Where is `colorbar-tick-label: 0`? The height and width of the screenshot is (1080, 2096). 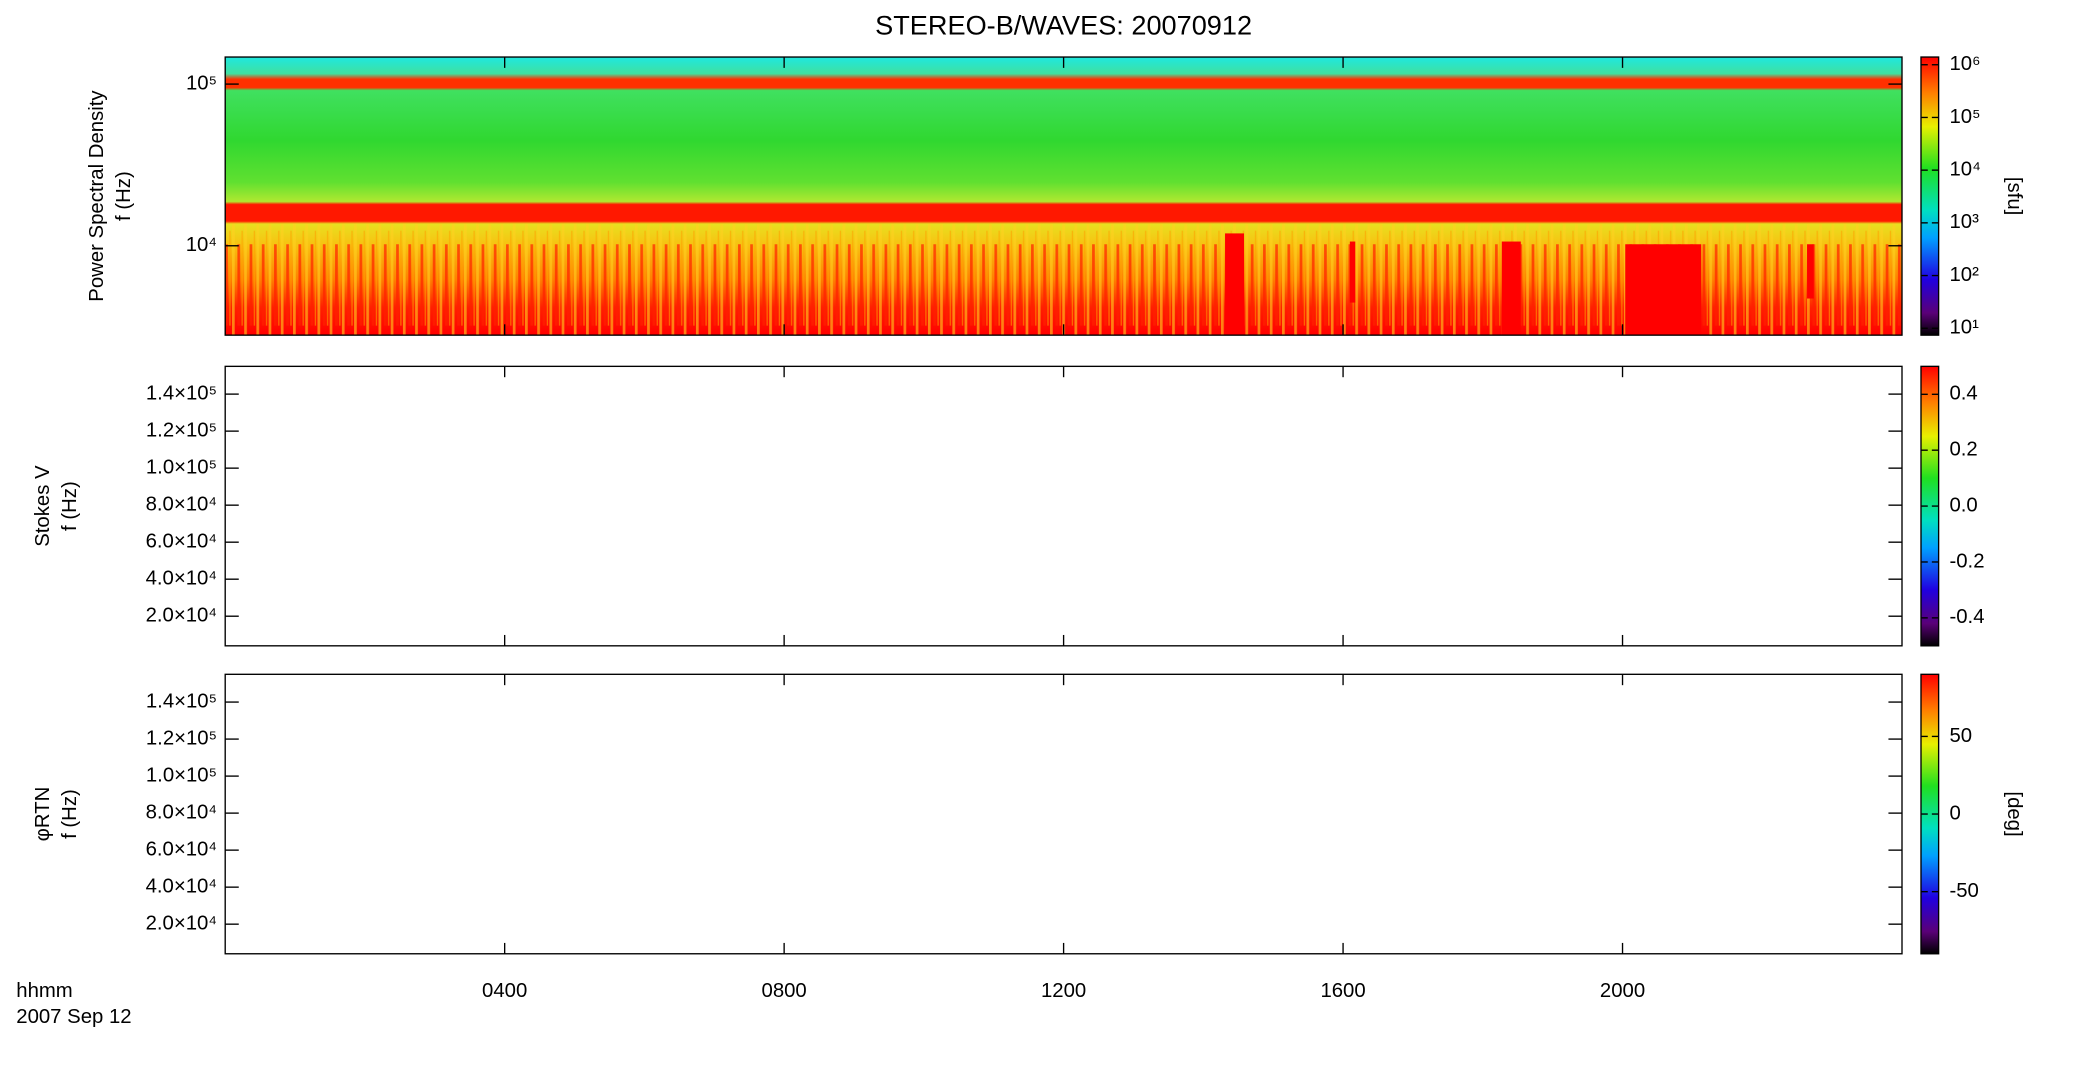 colorbar-tick-label: 0 is located at coordinates (1954, 813).